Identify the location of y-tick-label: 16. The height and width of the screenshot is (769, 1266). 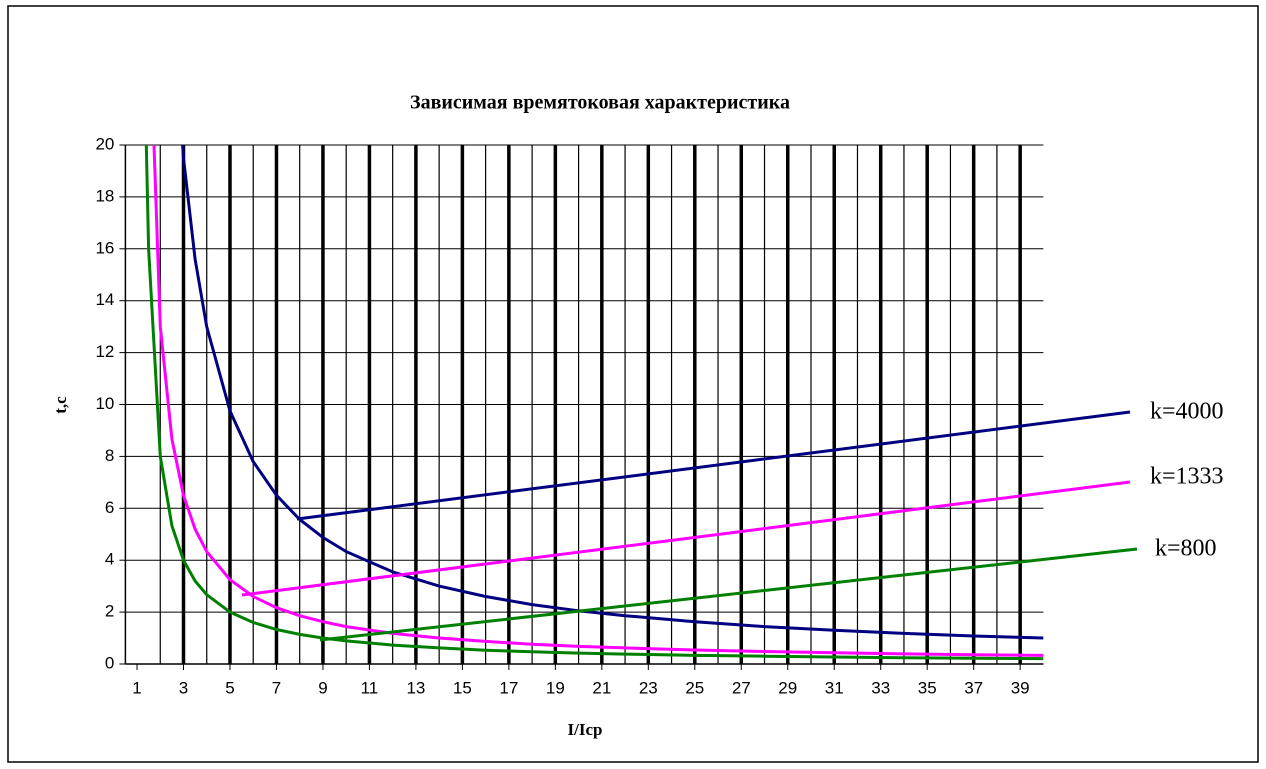
(104, 247).